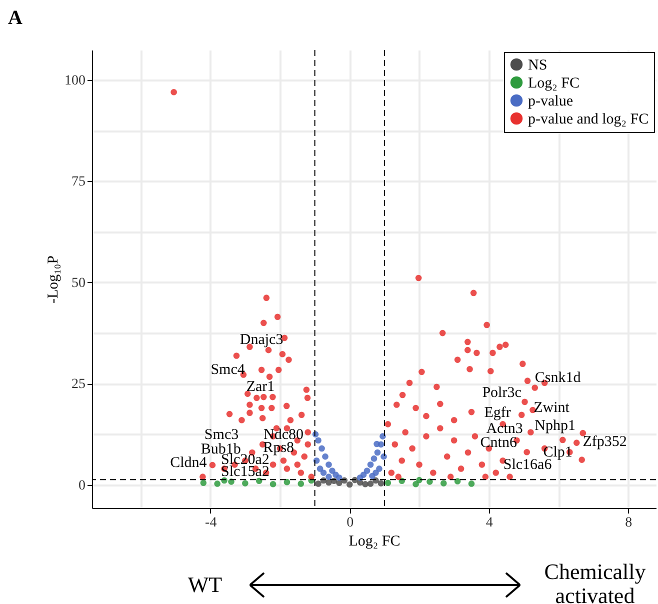 The image size is (658, 604). I want to click on legend-label: NS, so click(538, 66).